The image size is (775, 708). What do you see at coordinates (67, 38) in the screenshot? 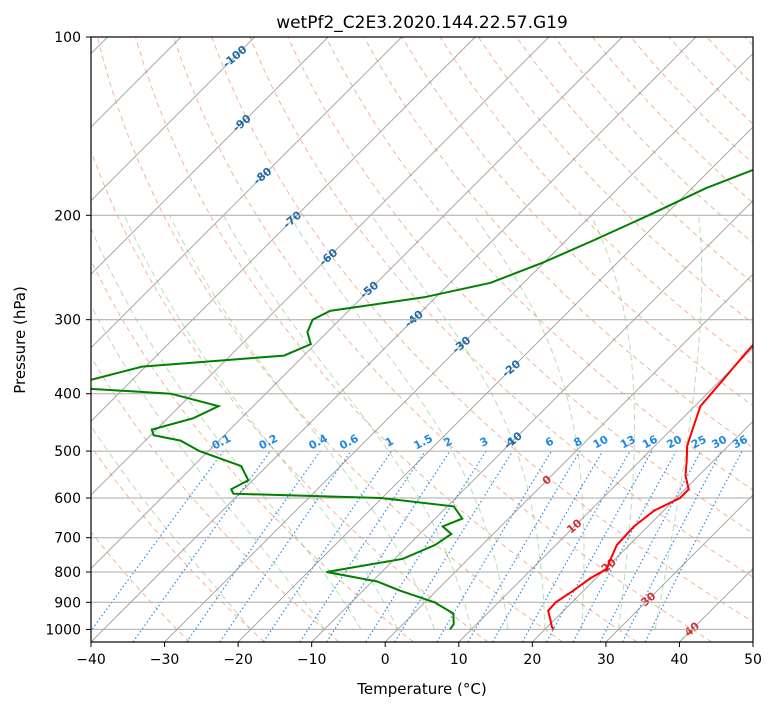
I see `y-tick-label: 100` at bounding box center [67, 38].